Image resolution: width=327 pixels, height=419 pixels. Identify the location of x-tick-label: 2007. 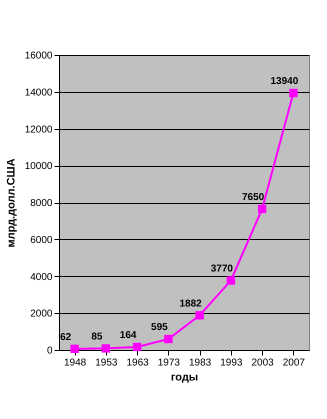
(294, 363).